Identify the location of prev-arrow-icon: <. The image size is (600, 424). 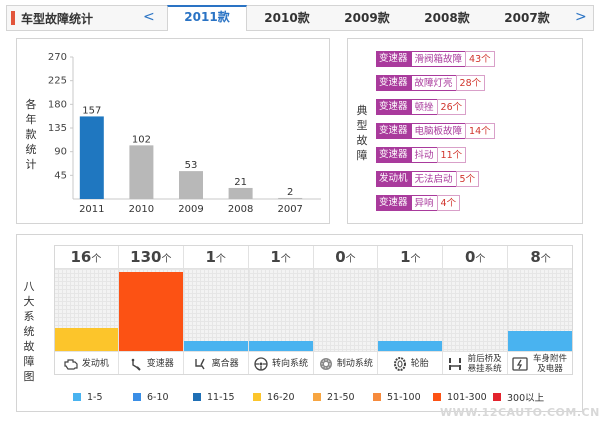
(149, 17).